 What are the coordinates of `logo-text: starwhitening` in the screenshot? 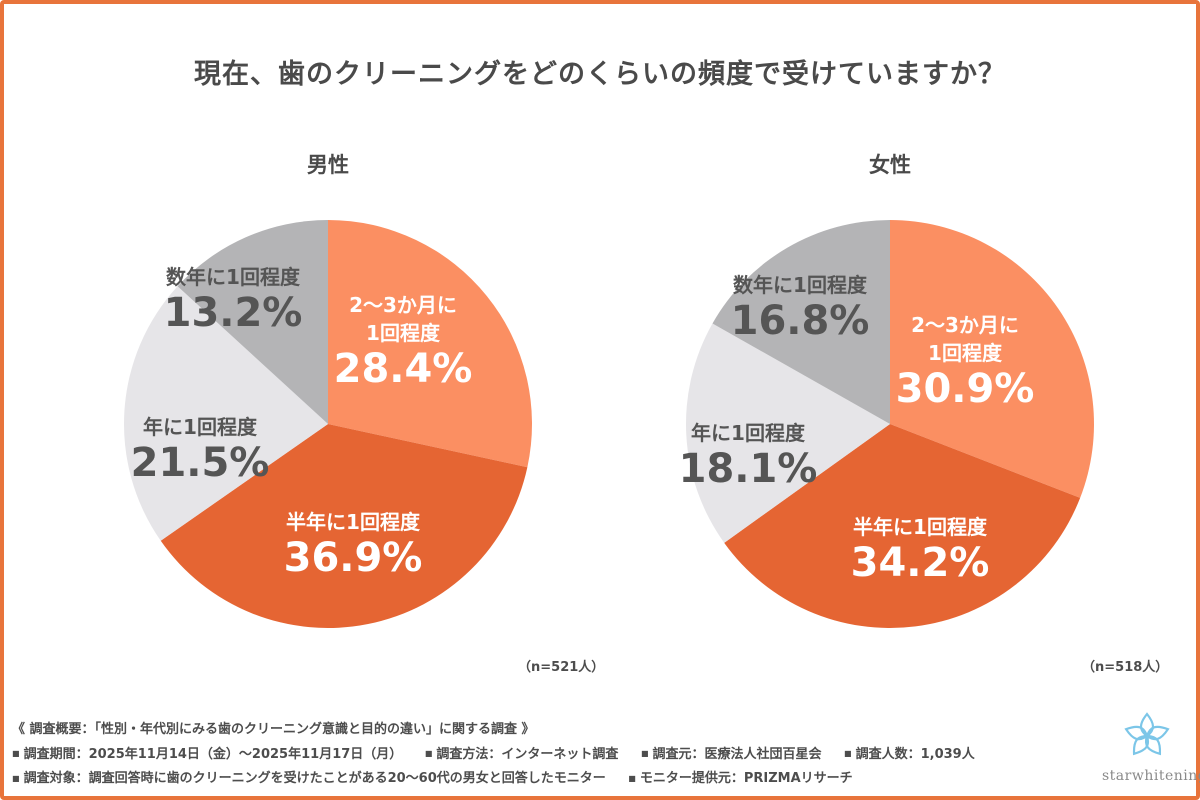 It's located at (1151, 776).